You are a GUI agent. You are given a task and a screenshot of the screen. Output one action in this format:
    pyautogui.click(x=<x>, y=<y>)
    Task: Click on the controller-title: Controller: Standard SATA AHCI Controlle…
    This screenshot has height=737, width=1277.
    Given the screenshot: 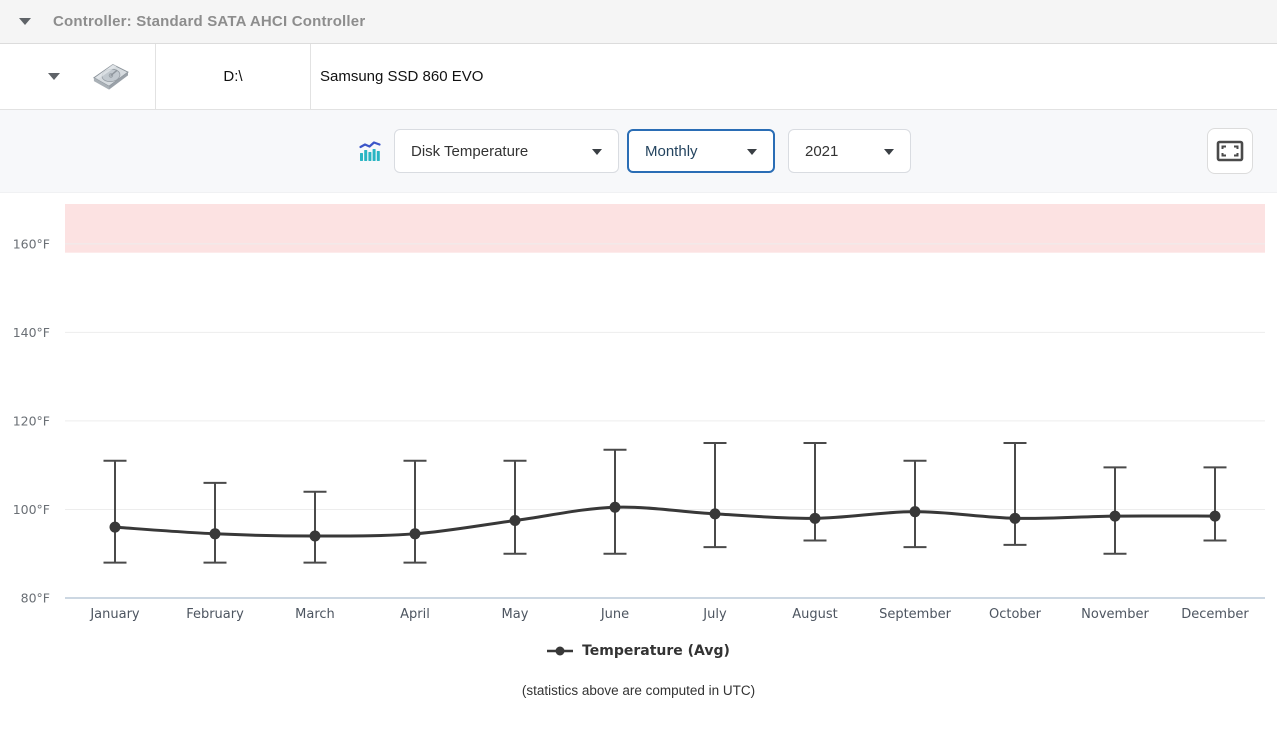 What is the action you would take?
    pyautogui.click(x=209, y=21)
    